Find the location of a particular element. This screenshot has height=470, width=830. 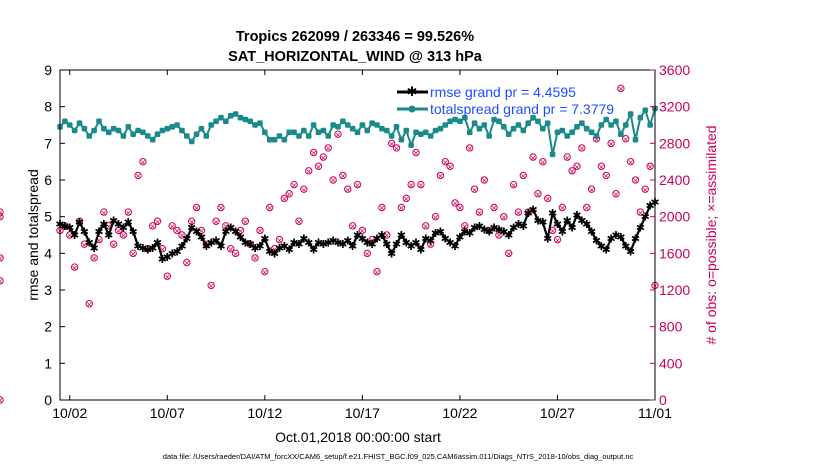

x-tick-label: 10/02 is located at coordinates (69, 413).